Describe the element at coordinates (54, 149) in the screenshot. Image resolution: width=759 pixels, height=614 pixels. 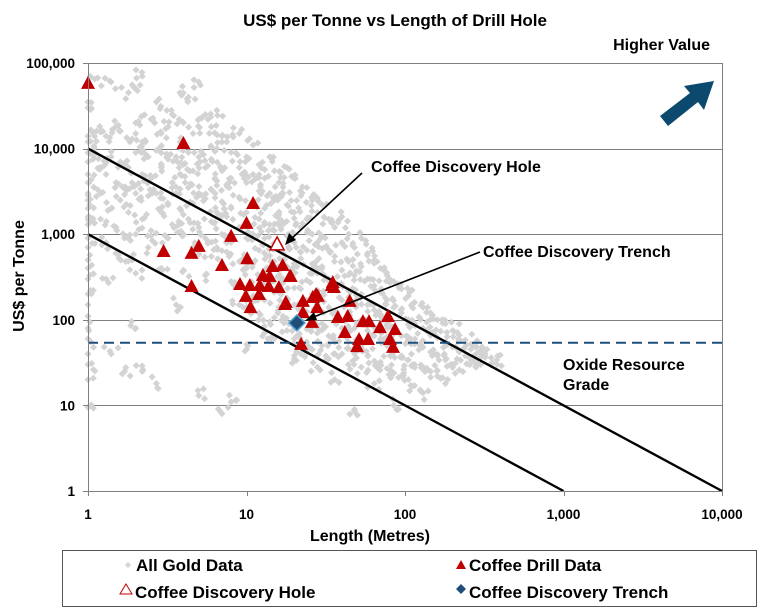
I see `y-tick-label: 10,000` at that location.